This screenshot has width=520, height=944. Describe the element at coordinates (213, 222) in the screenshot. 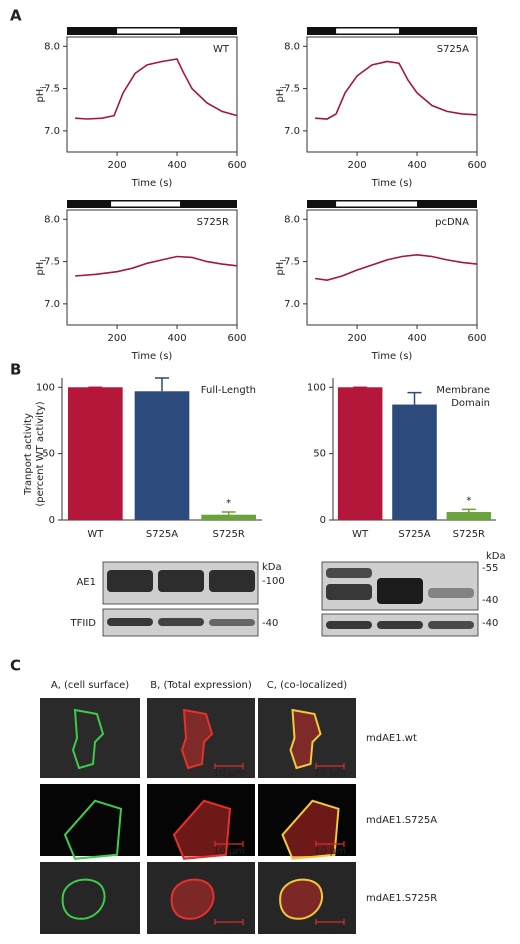

I see `trace-label: S725R` at that location.